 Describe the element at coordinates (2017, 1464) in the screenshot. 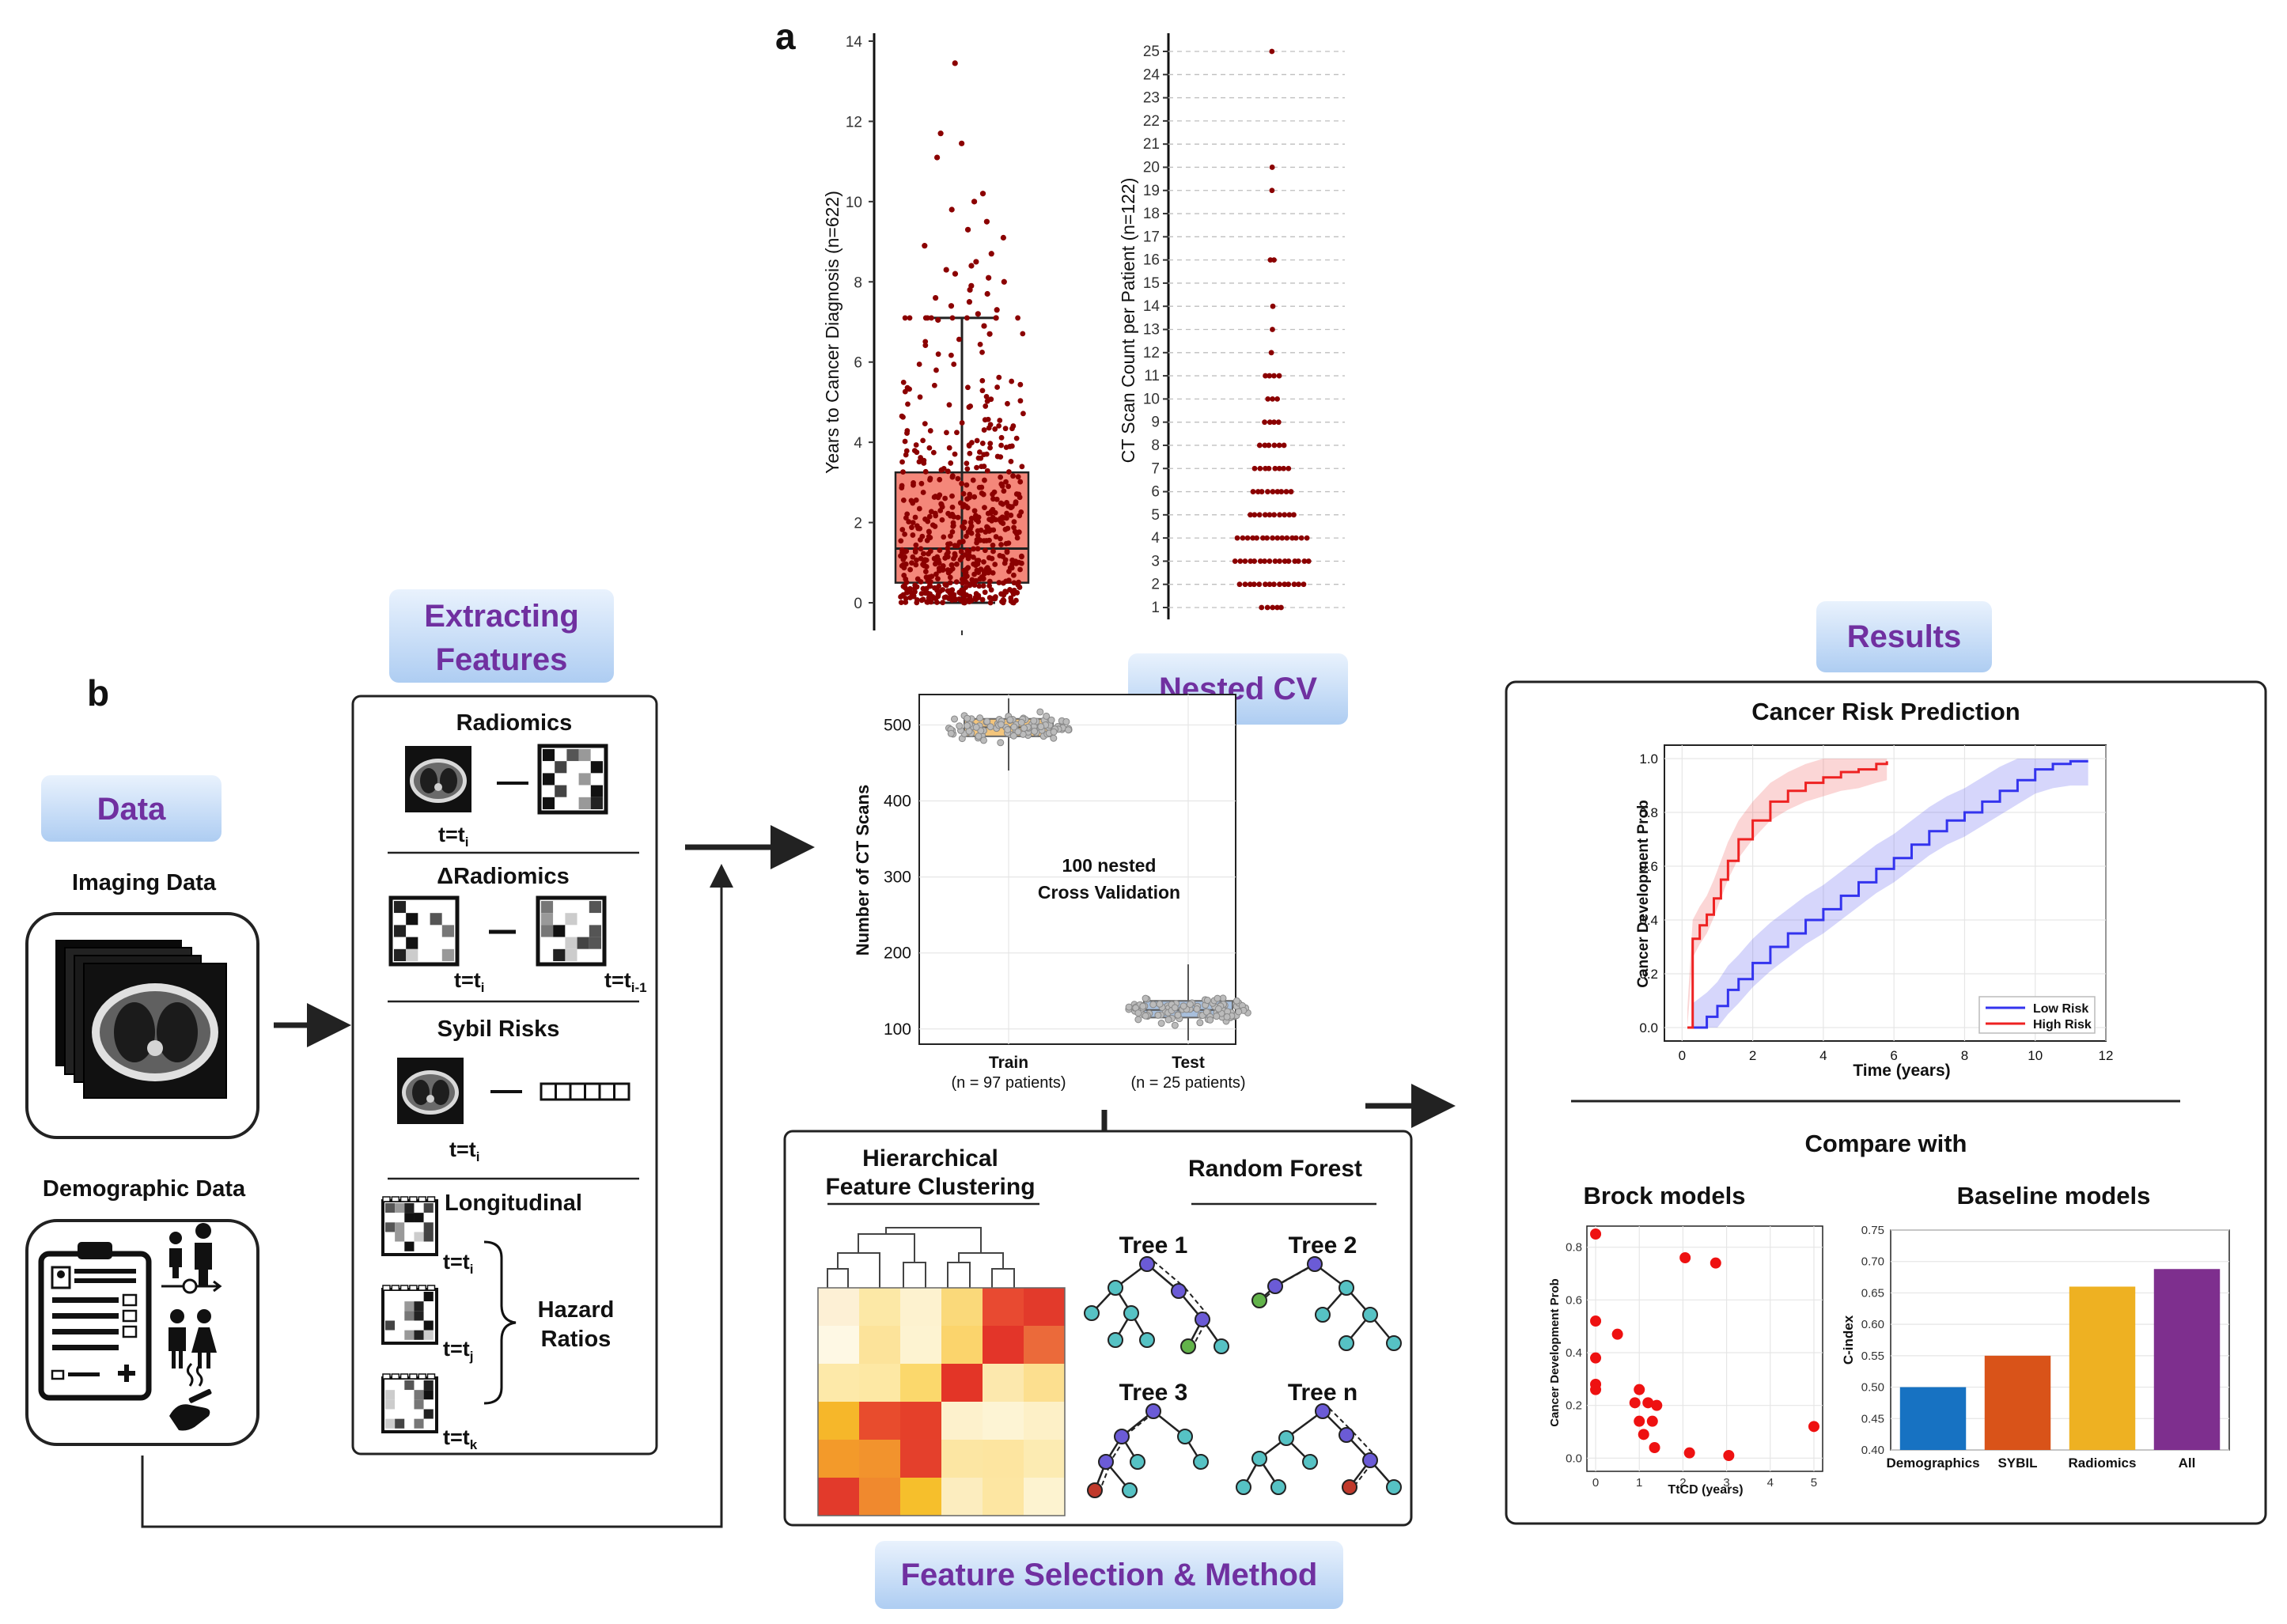

I see `baseline-category-label: SYBIL` at that location.